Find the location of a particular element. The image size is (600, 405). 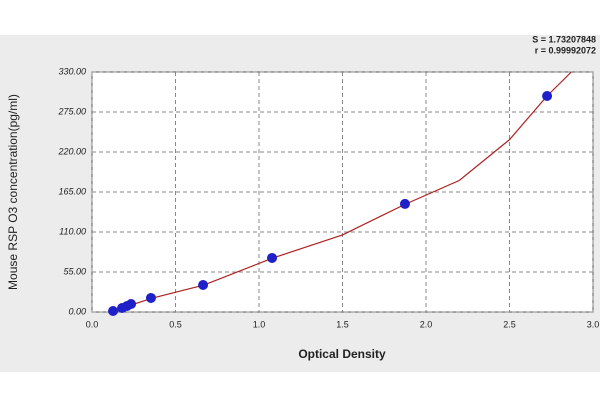

y-tick-label: 110.00 is located at coordinates (72, 231).